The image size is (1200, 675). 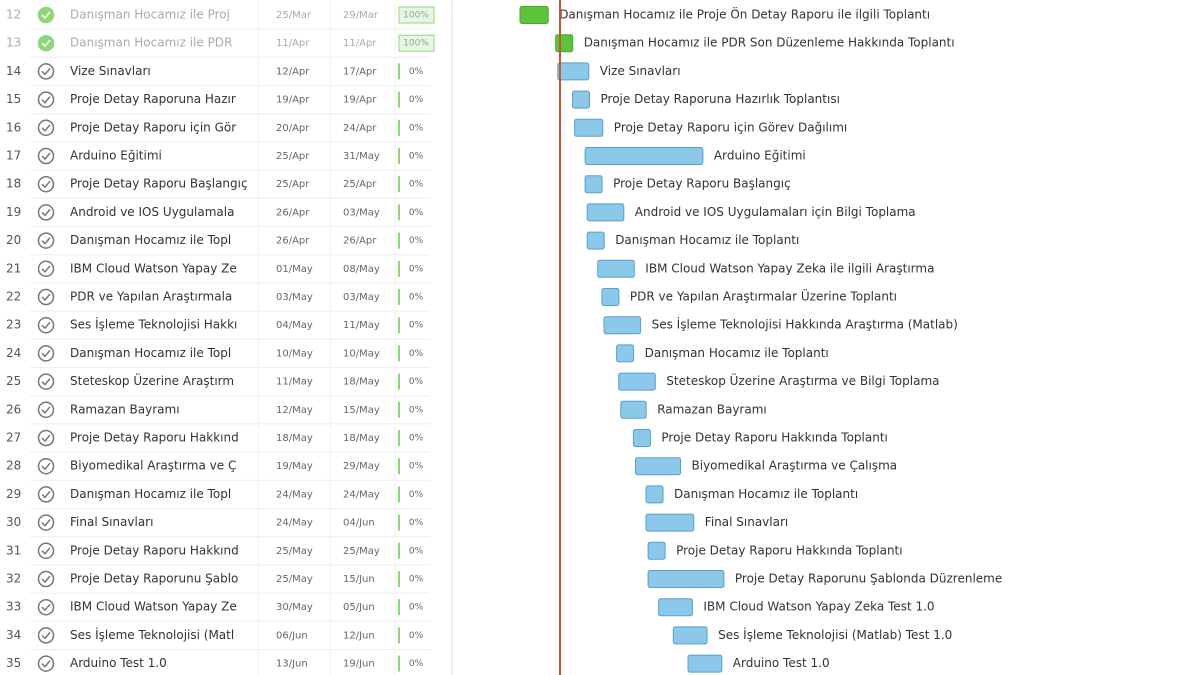 What do you see at coordinates (13, 43) in the screenshot?
I see `task-id: 13` at bounding box center [13, 43].